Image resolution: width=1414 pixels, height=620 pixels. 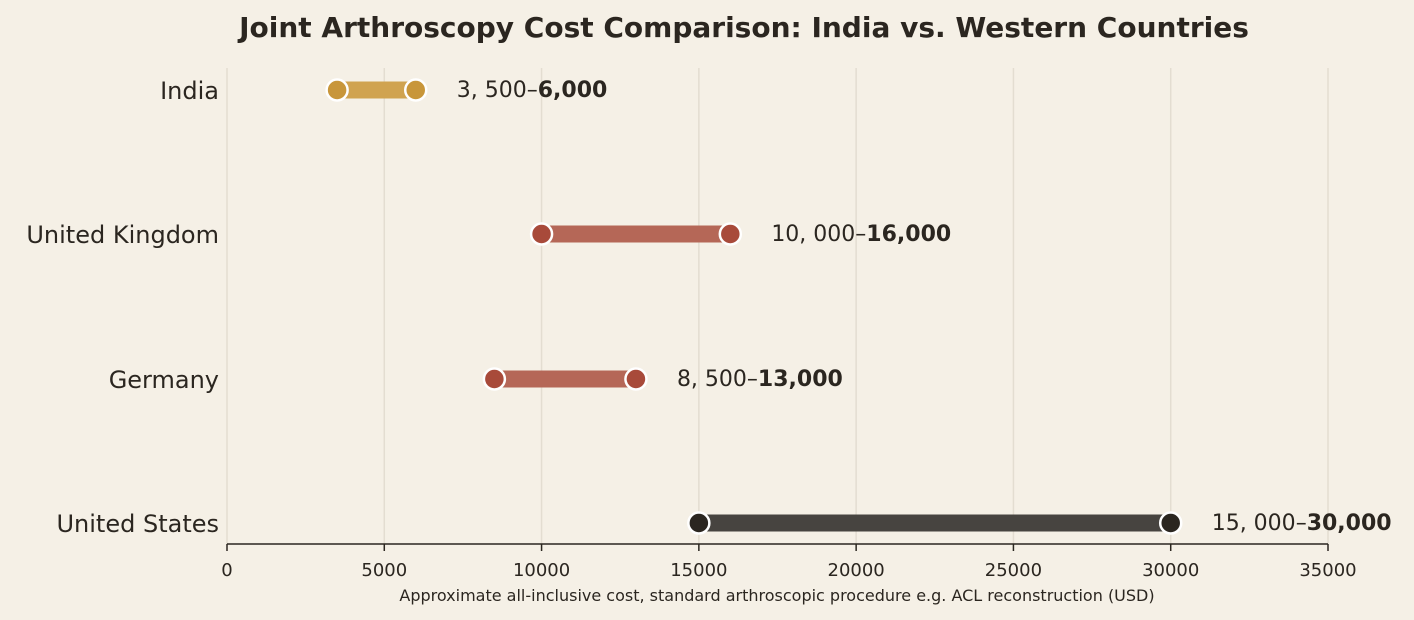 What do you see at coordinates (122, 235) in the screenshot?
I see `category-label: United Kingdom` at bounding box center [122, 235].